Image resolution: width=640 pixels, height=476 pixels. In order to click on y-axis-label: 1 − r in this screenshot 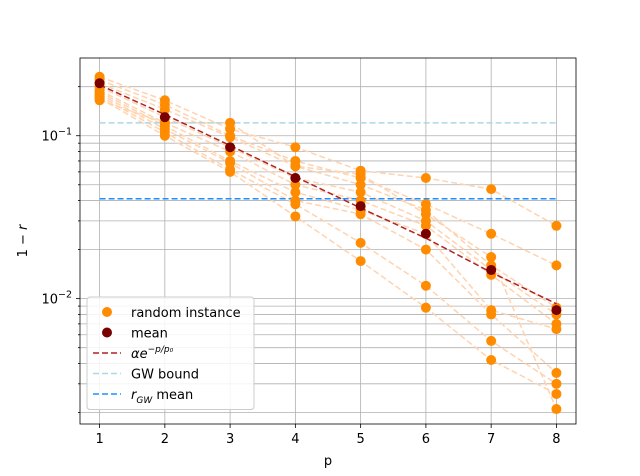, I will do `click(23, 240)`.